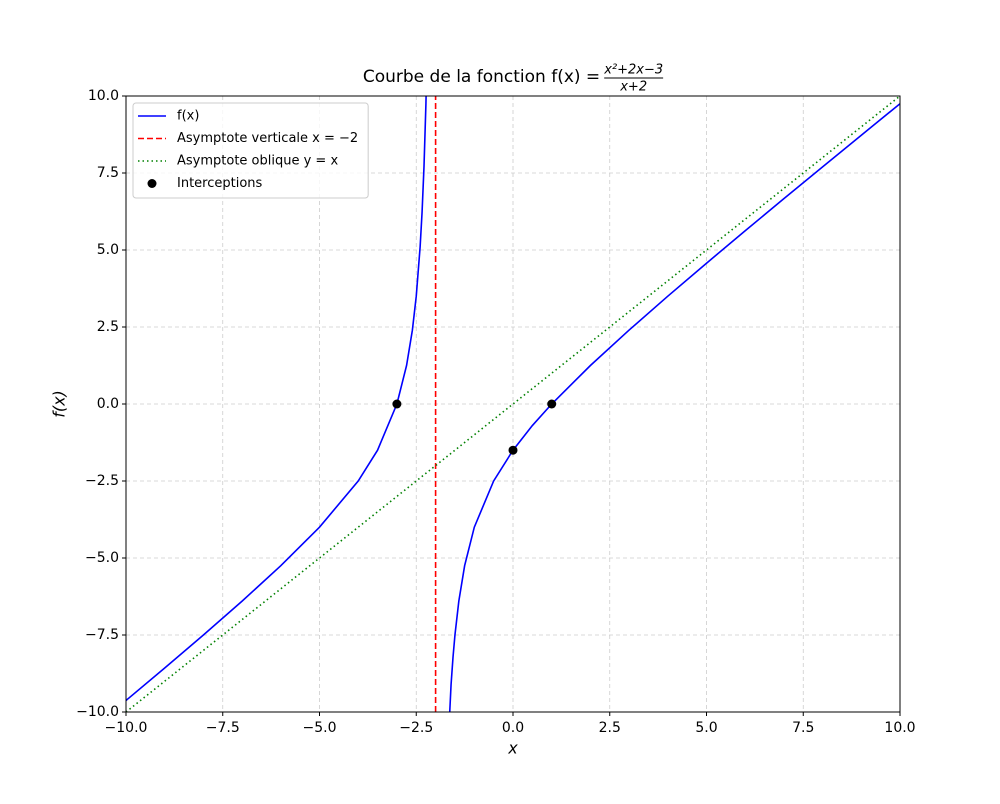  I want to click on legend-label: Asymptote verticale x = −2, so click(267, 138).